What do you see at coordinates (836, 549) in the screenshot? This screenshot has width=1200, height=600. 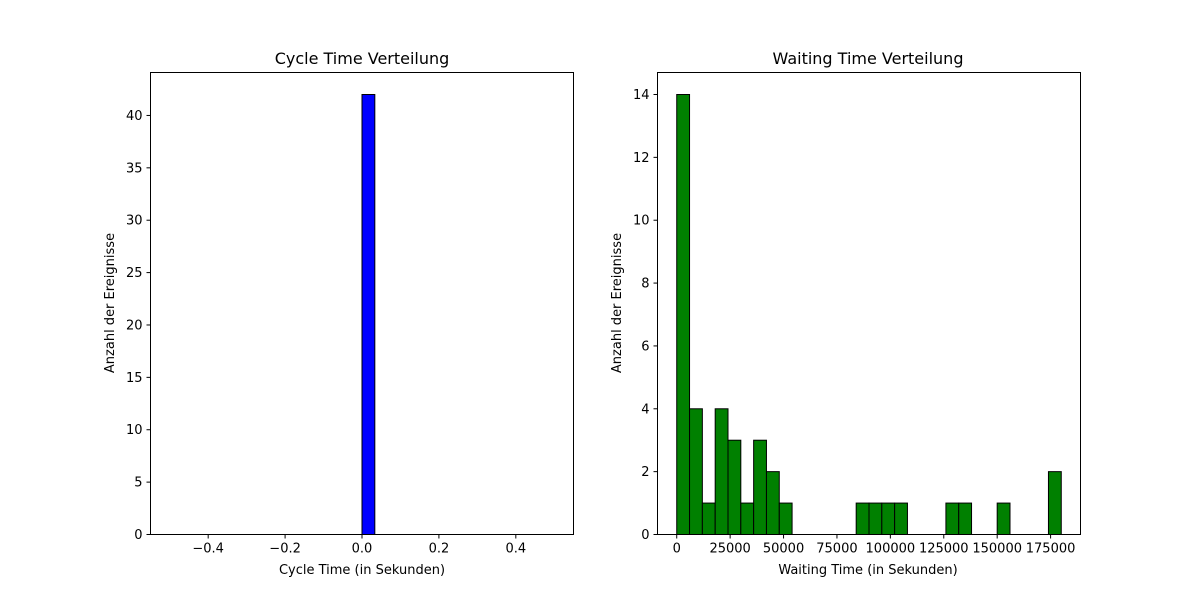 I see `x-tick-label: 75000` at bounding box center [836, 549].